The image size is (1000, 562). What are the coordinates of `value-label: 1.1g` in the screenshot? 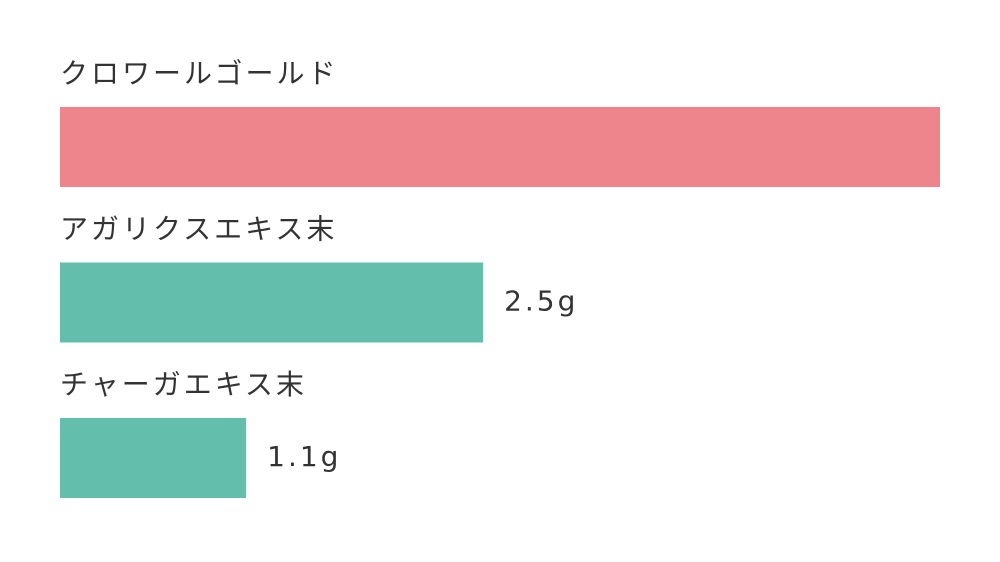 It's located at (304, 456).